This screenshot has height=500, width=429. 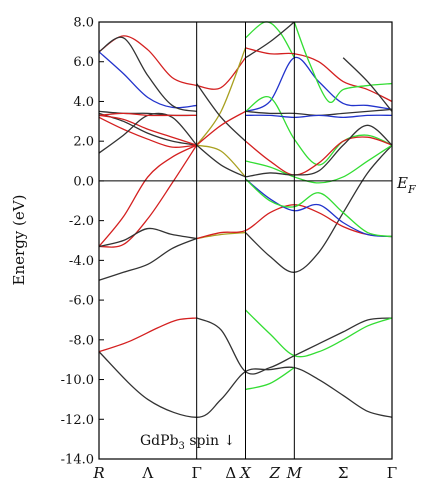 I want to click on chart-annotation: GdPb3 spin ↓, so click(x=187, y=442).